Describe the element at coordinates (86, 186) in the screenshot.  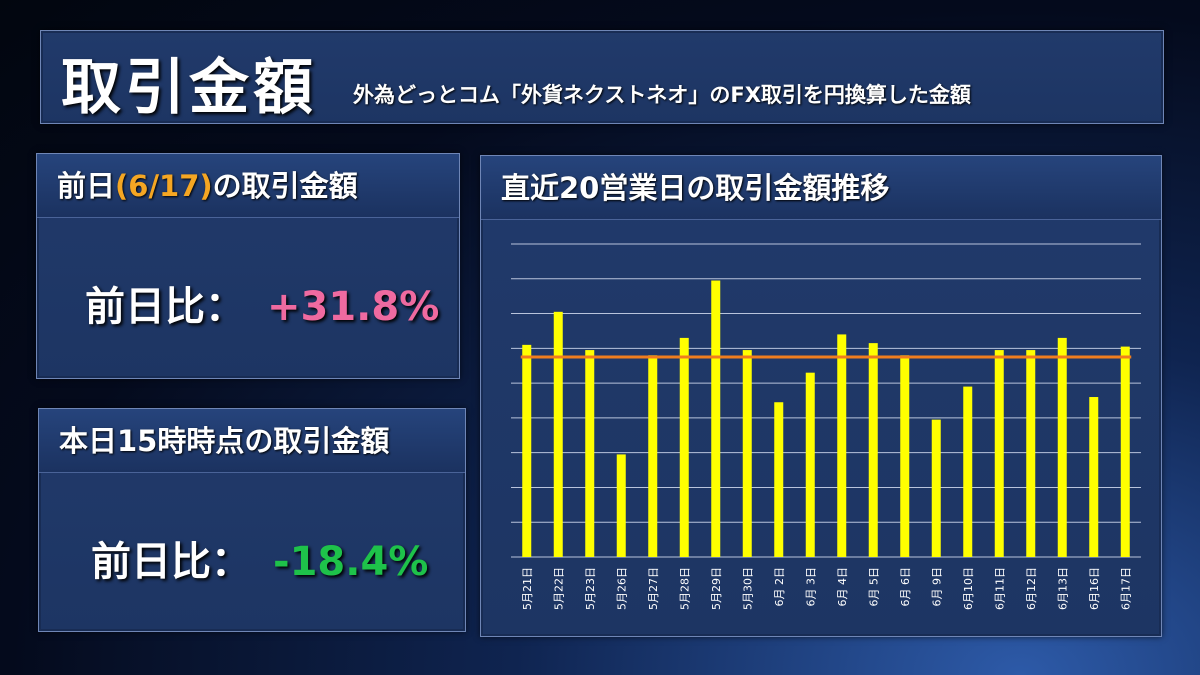
I see `title-prefix: 前日` at that location.